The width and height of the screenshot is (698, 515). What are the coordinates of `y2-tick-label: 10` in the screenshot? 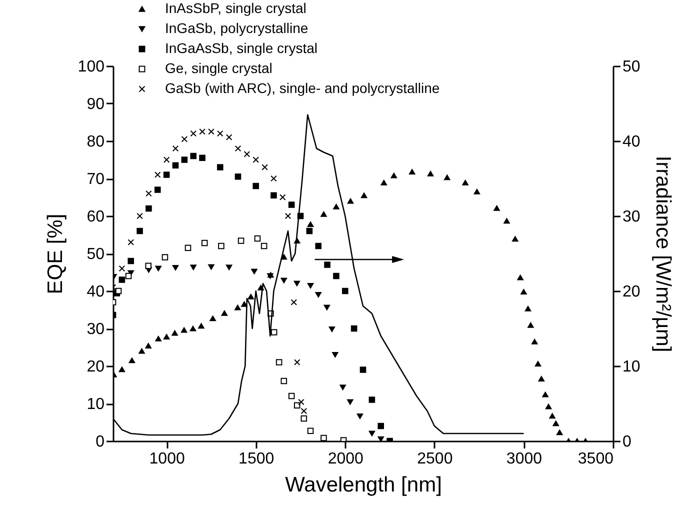 It's located at (631, 367).